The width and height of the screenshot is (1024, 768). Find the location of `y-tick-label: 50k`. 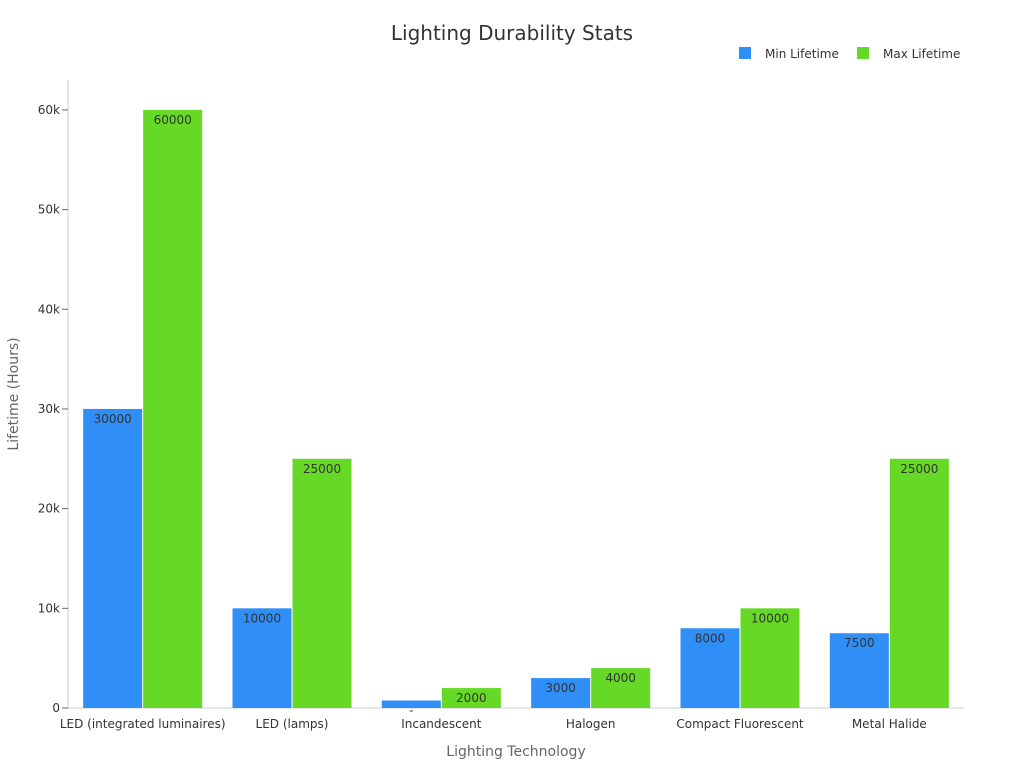

y-tick-label: 50k is located at coordinates (49, 210).